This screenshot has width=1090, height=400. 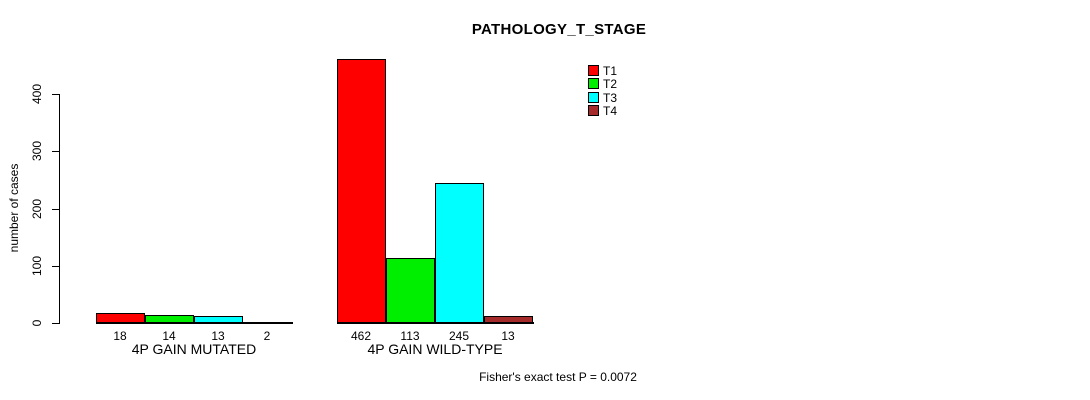 What do you see at coordinates (610, 110) in the screenshot?
I see `legend-label: T4` at bounding box center [610, 110].